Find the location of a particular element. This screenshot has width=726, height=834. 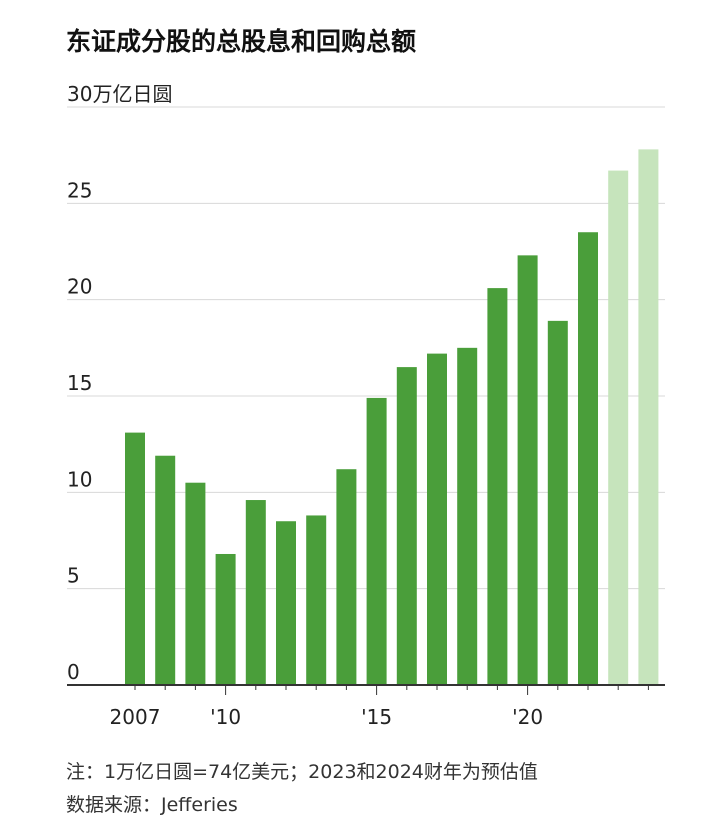

bar-2016 is located at coordinates (406, 526).